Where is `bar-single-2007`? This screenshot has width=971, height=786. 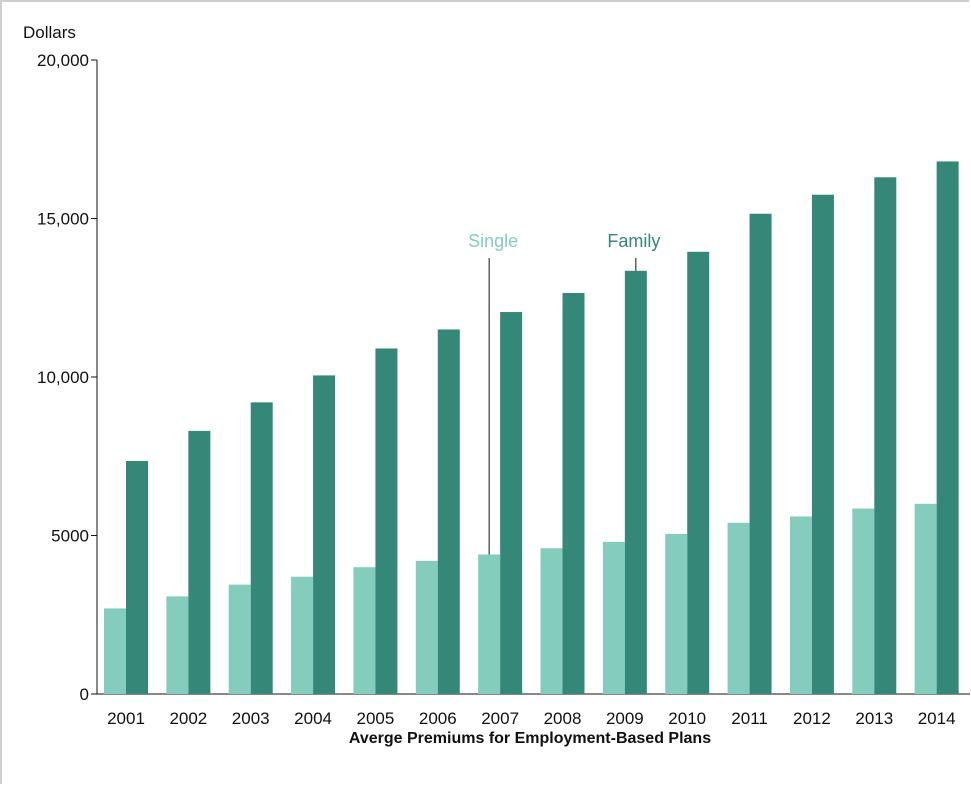 bar-single-2007 is located at coordinates (489, 624).